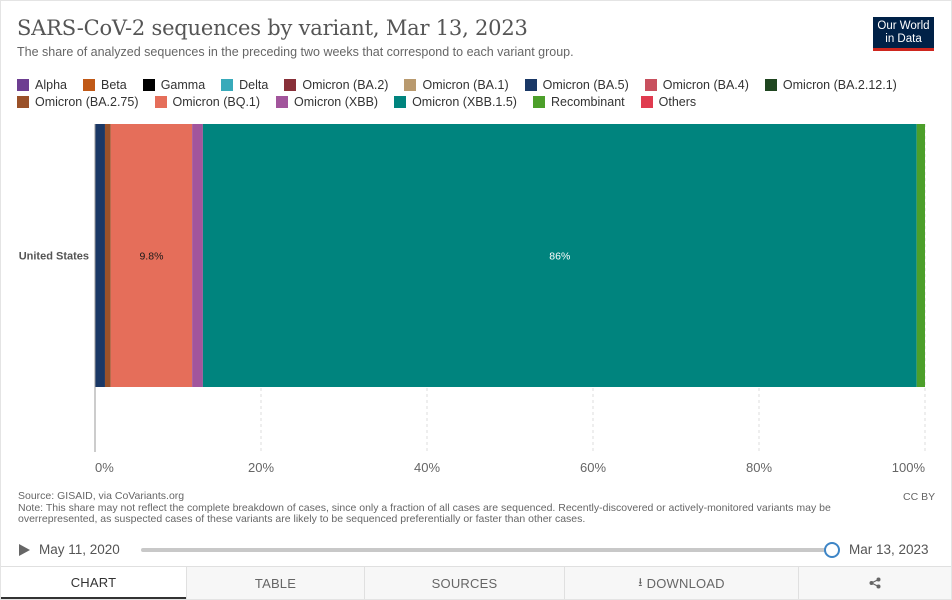  Describe the element at coordinates (183, 84) in the screenshot. I see `legend-label: Gamma` at that location.